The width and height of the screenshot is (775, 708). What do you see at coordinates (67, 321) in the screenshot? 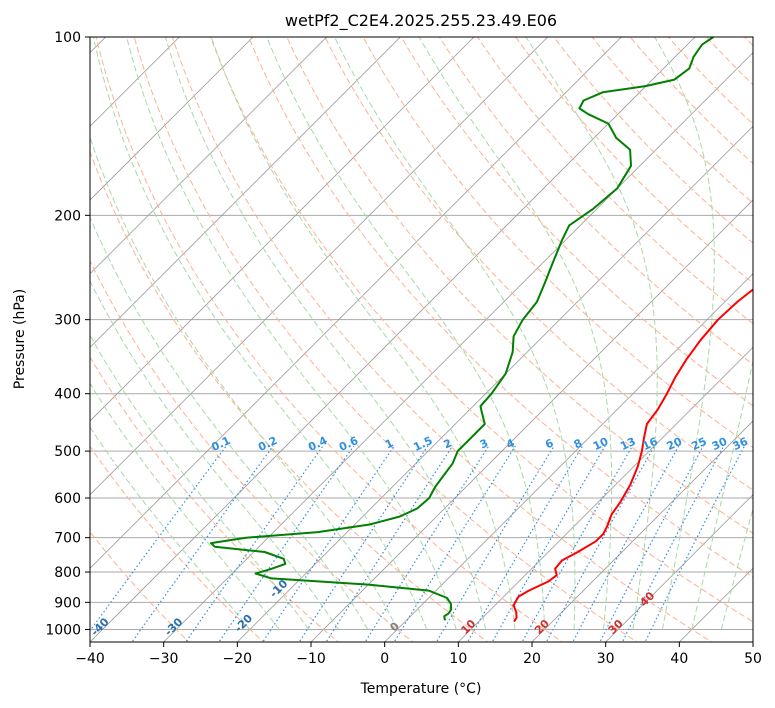
I see `y-tick-label: 300` at bounding box center [67, 321].